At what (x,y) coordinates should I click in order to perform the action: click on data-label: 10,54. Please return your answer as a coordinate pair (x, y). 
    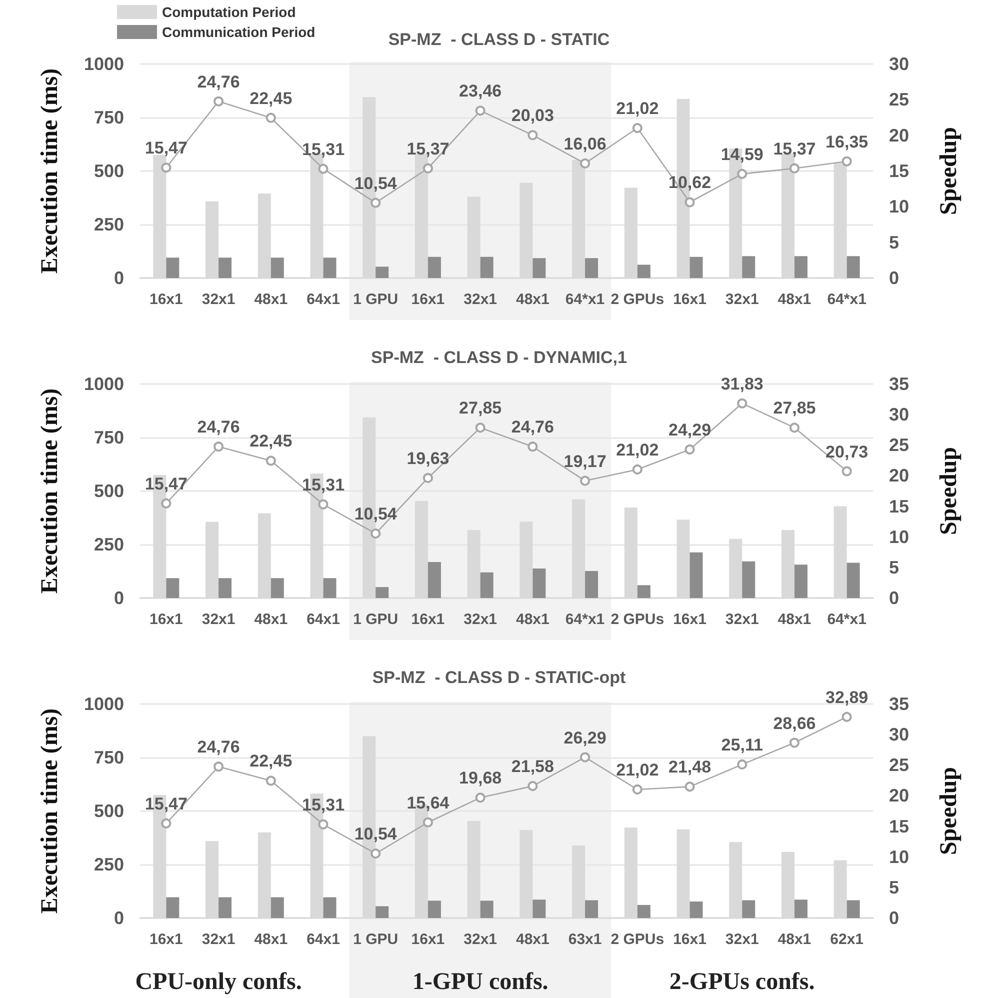
    Looking at the image, I should click on (376, 834).